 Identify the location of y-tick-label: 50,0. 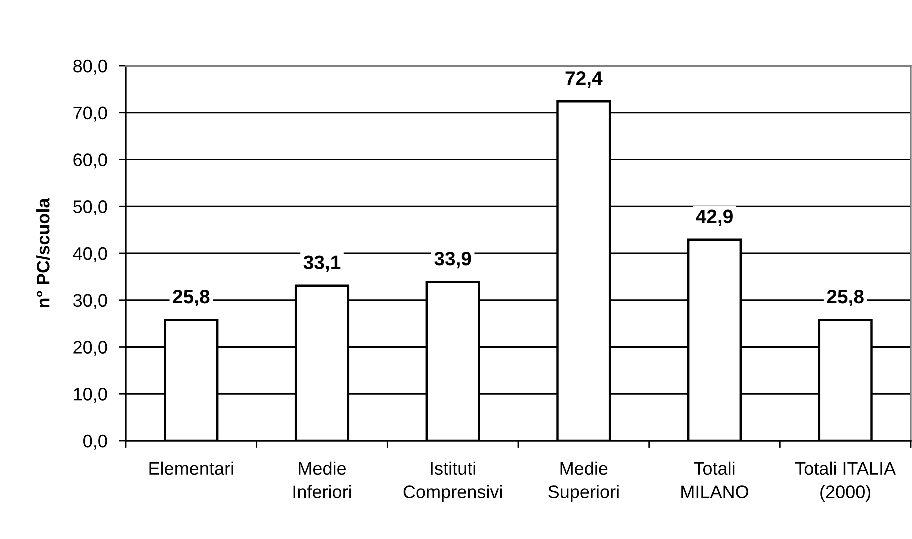
(91, 208).